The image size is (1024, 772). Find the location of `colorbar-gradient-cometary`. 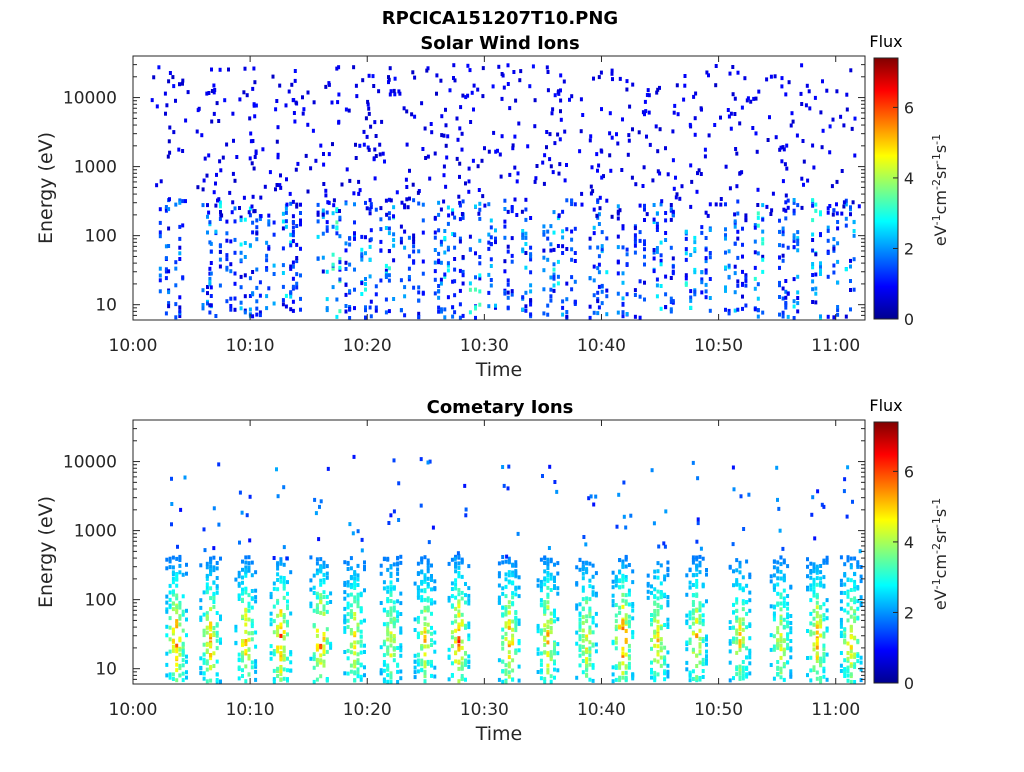

colorbar-gradient-cometary is located at coordinates (886, 552).